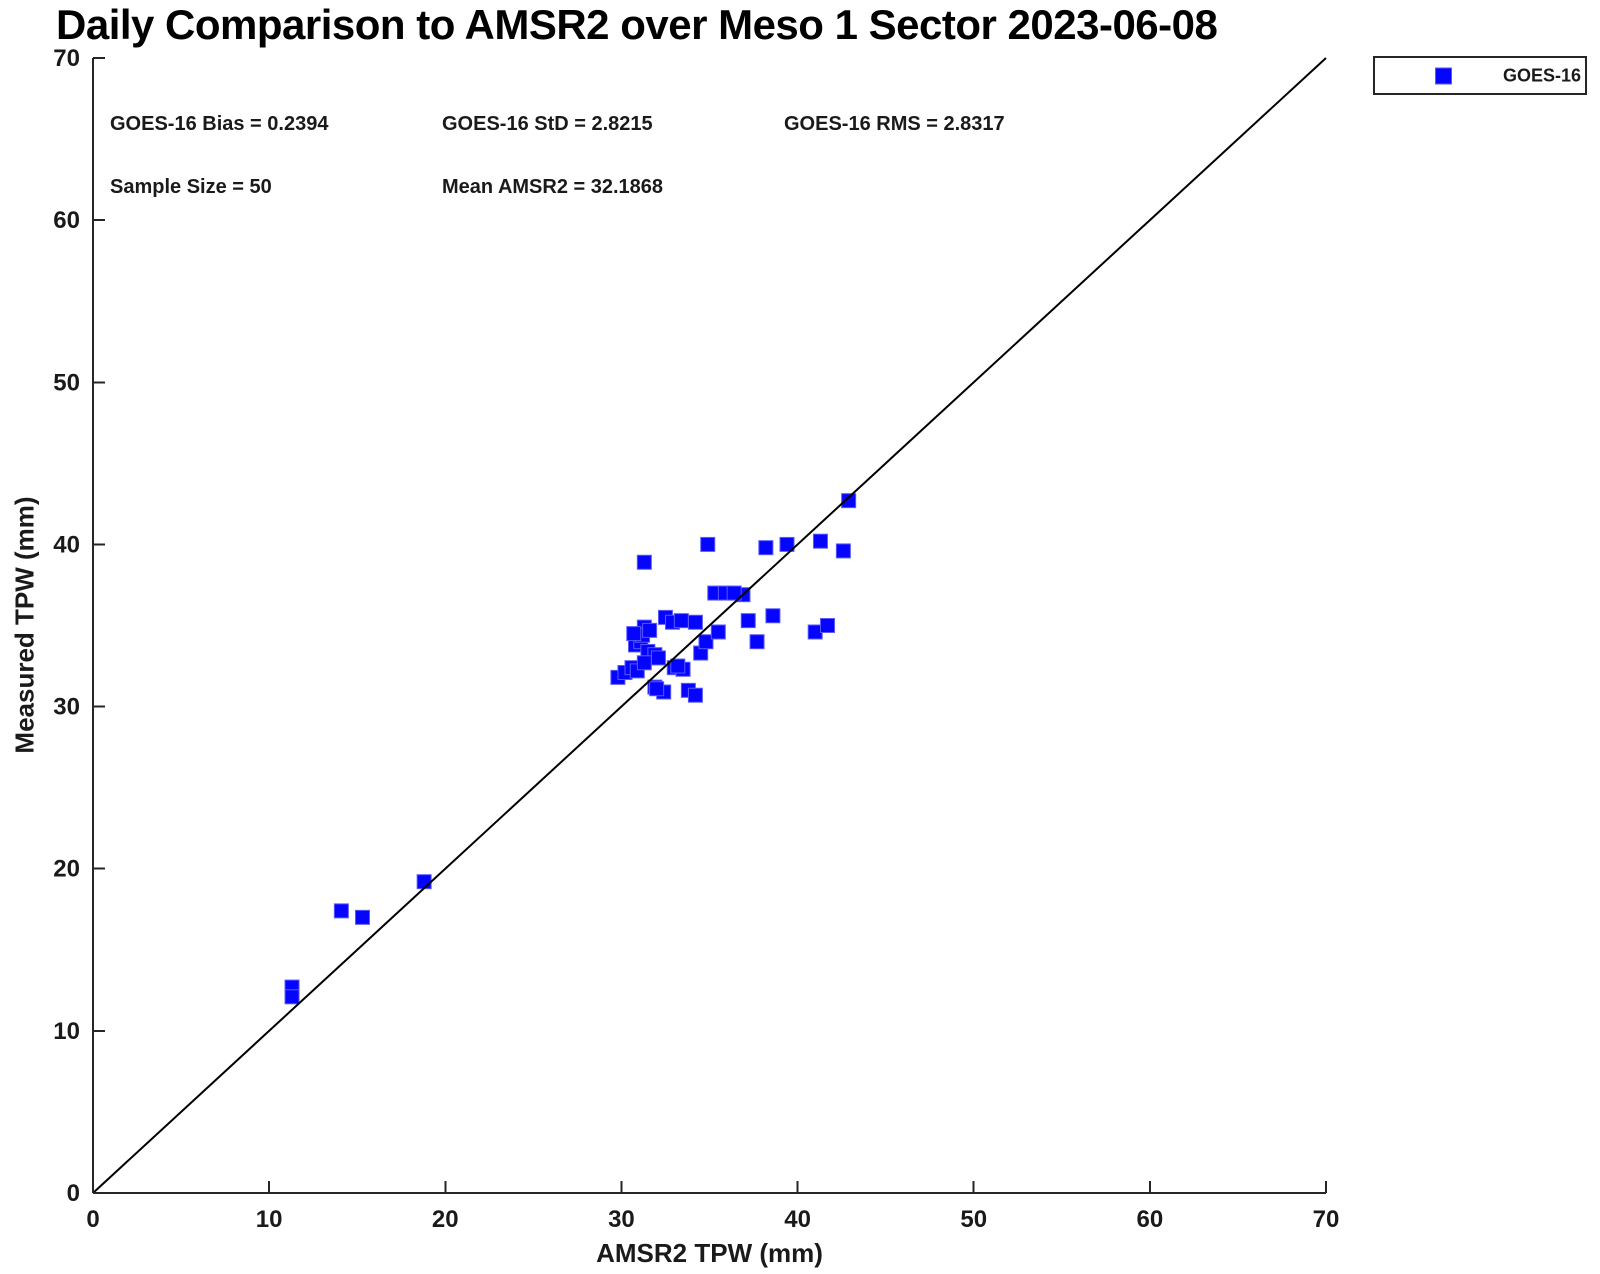  I want to click on y-tick-label: 40, so click(66, 544).